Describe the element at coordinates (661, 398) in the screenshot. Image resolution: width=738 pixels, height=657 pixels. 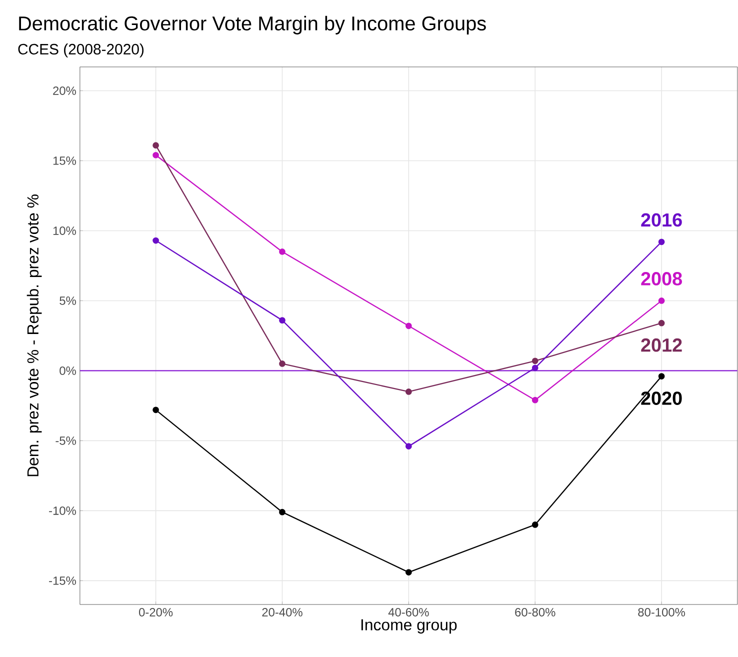
I see `series-label: 2020` at that location.